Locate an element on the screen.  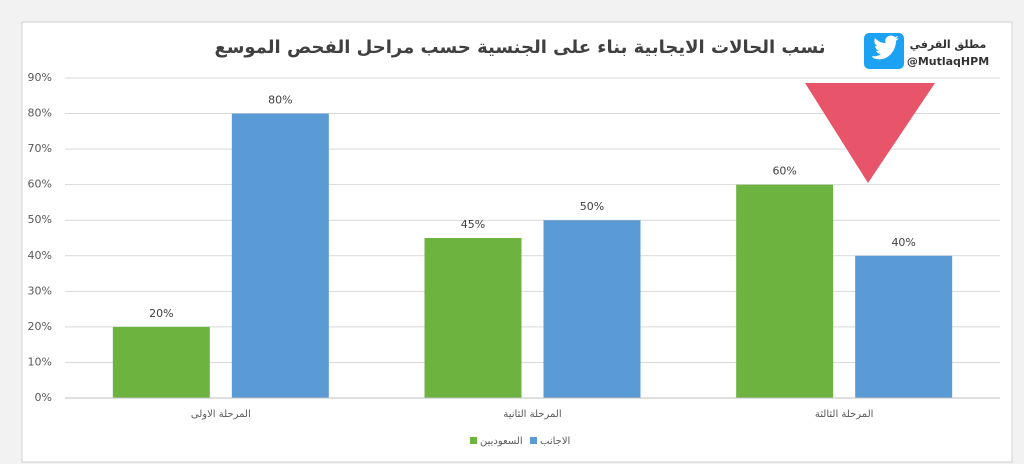
value-label: 80% is located at coordinates (280, 100).